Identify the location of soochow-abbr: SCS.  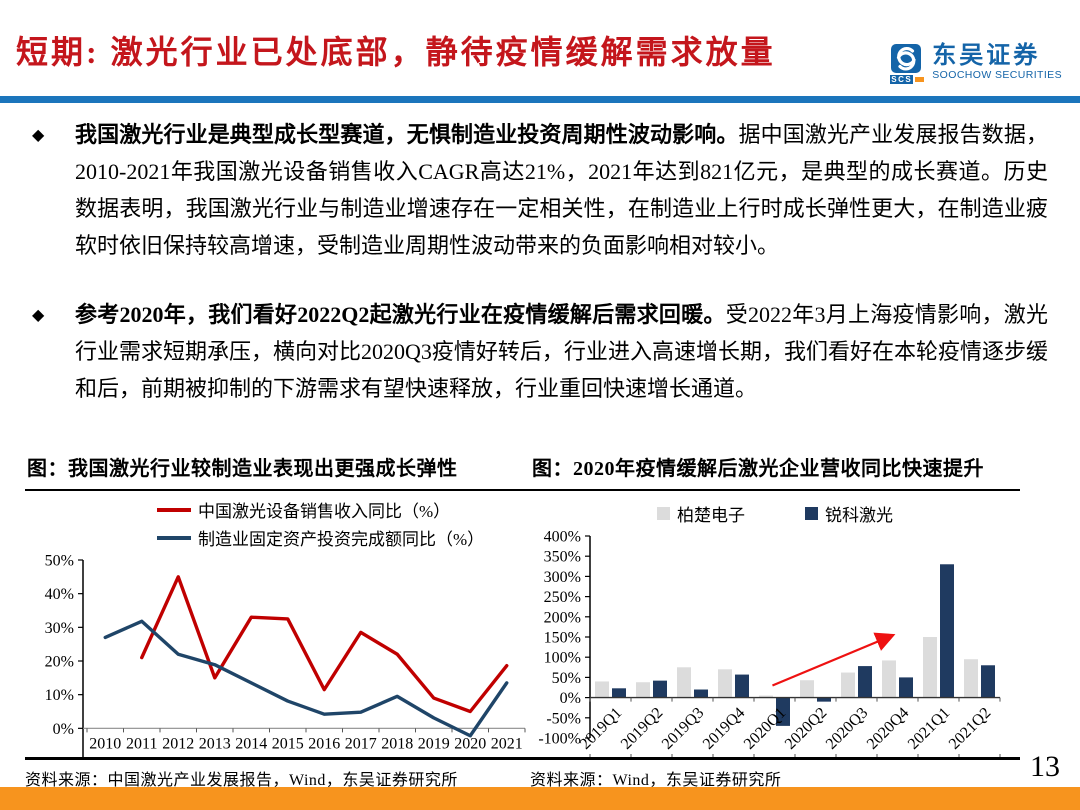
(902, 79).